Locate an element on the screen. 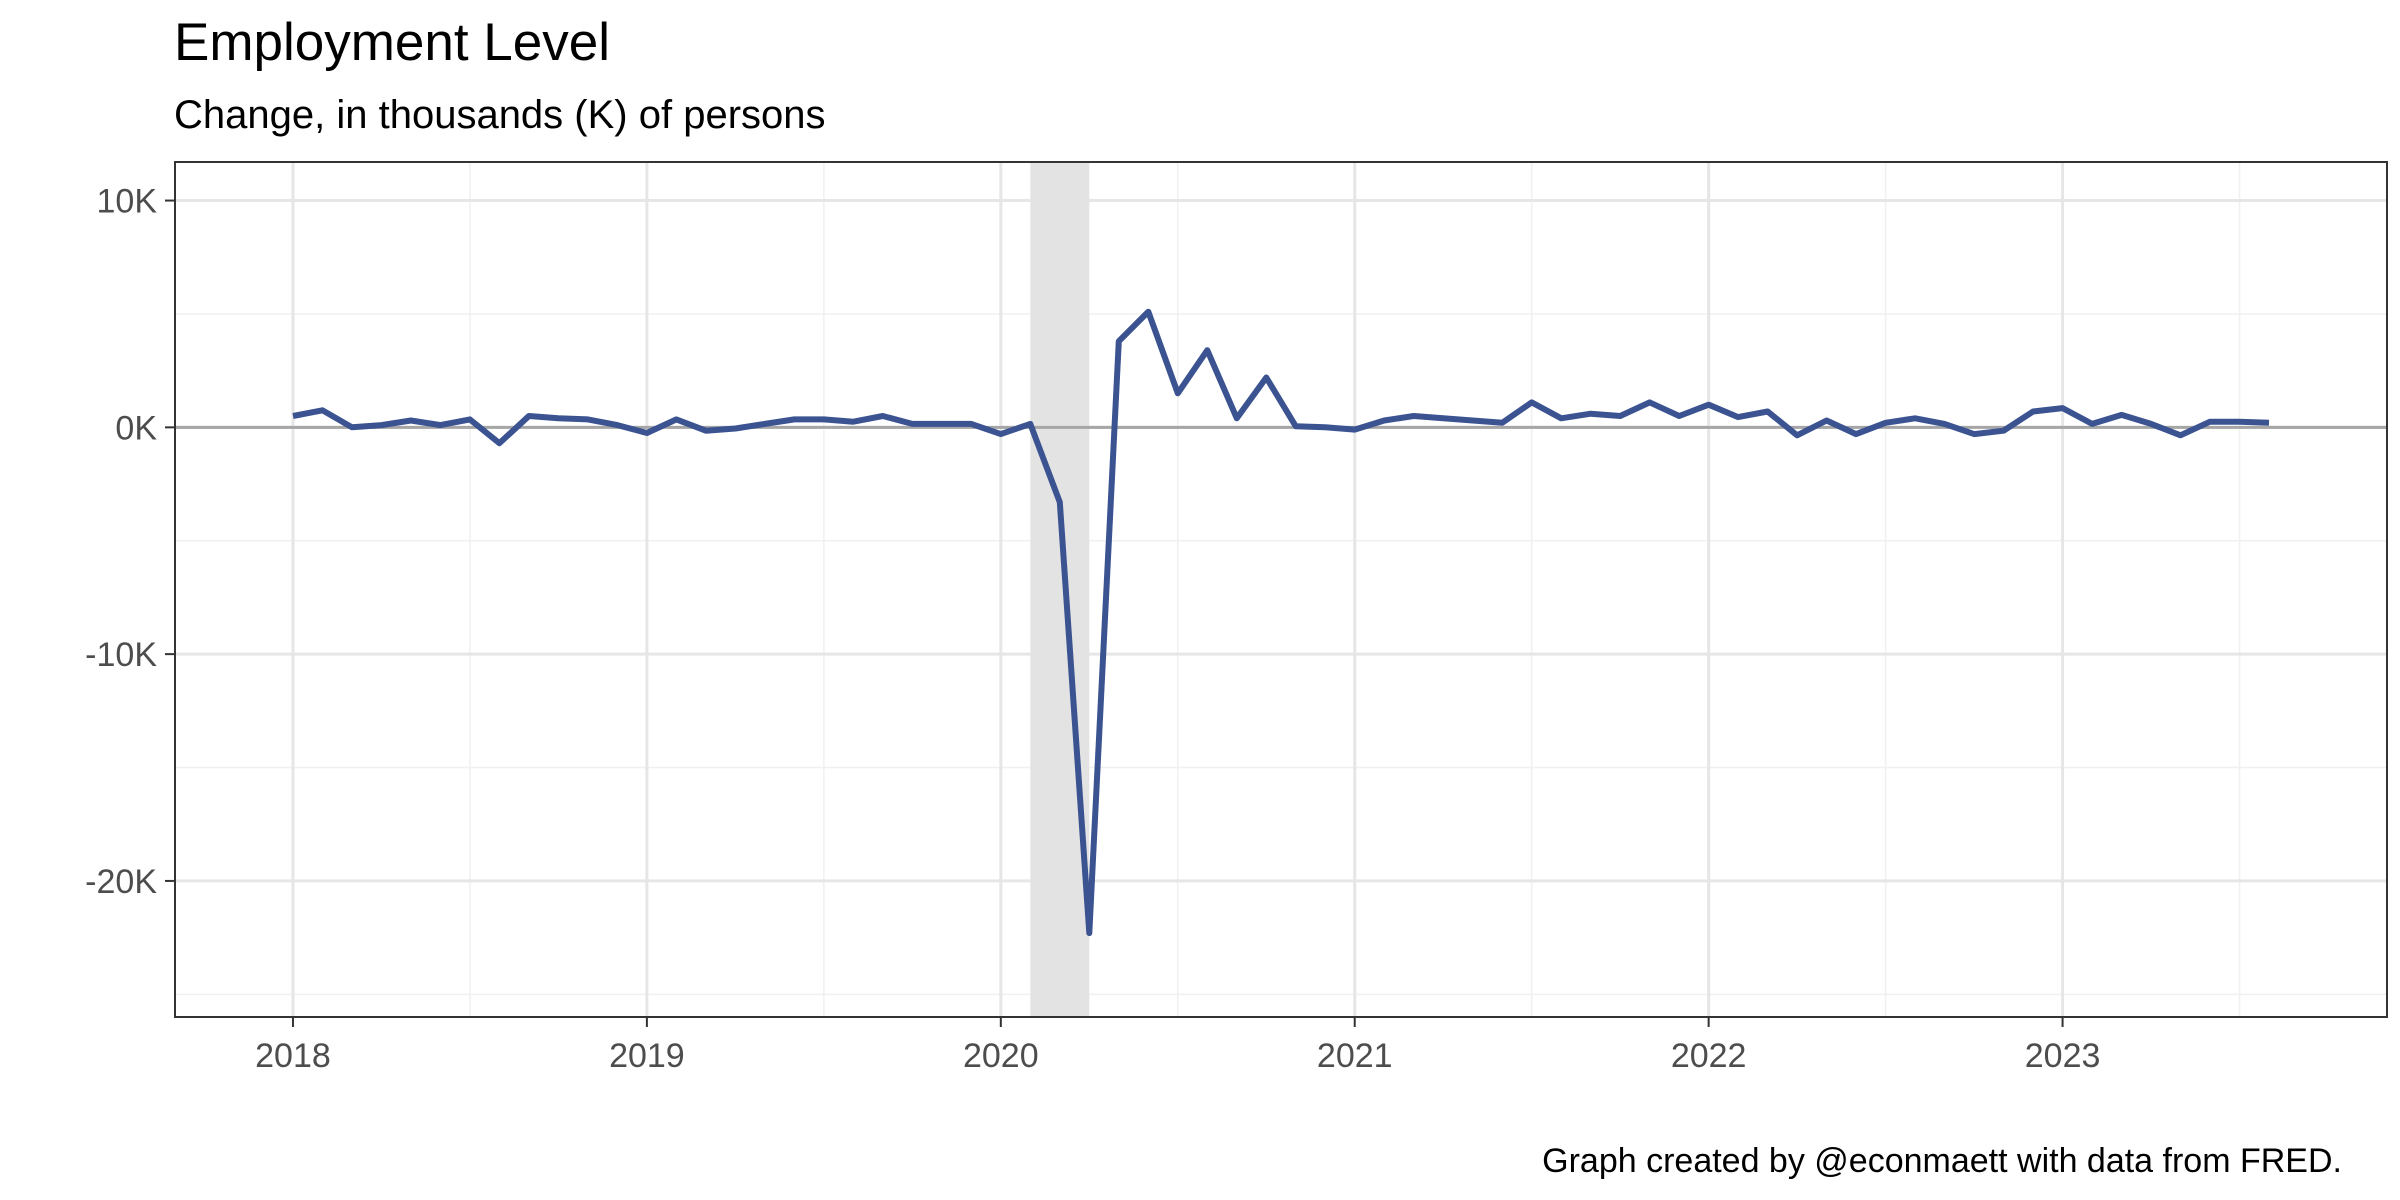 The image size is (2400, 1200). x-tick-label: 2020 is located at coordinates (1001, 1056).